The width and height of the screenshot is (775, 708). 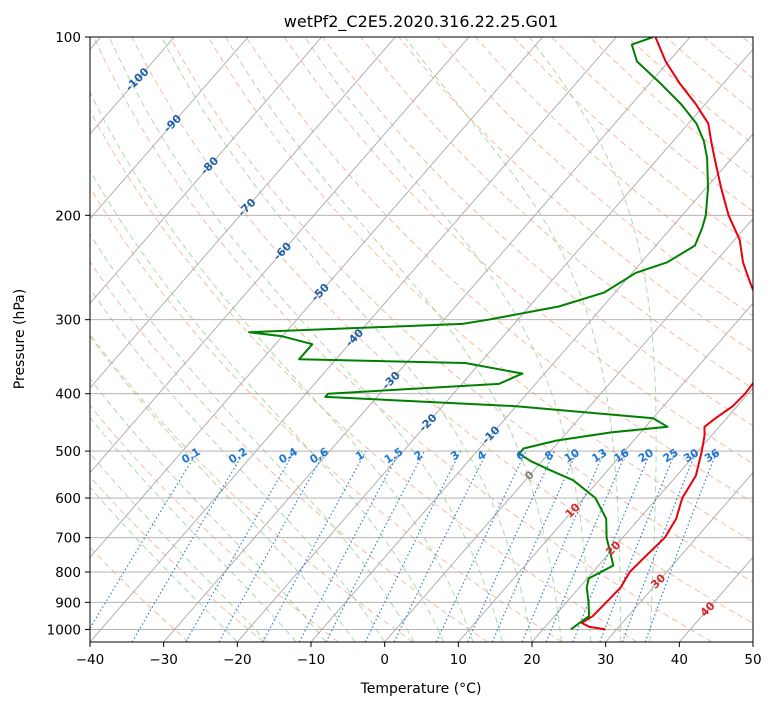 What do you see at coordinates (418, 455) in the screenshot?
I see `mixing-ratio-label: 2` at bounding box center [418, 455].